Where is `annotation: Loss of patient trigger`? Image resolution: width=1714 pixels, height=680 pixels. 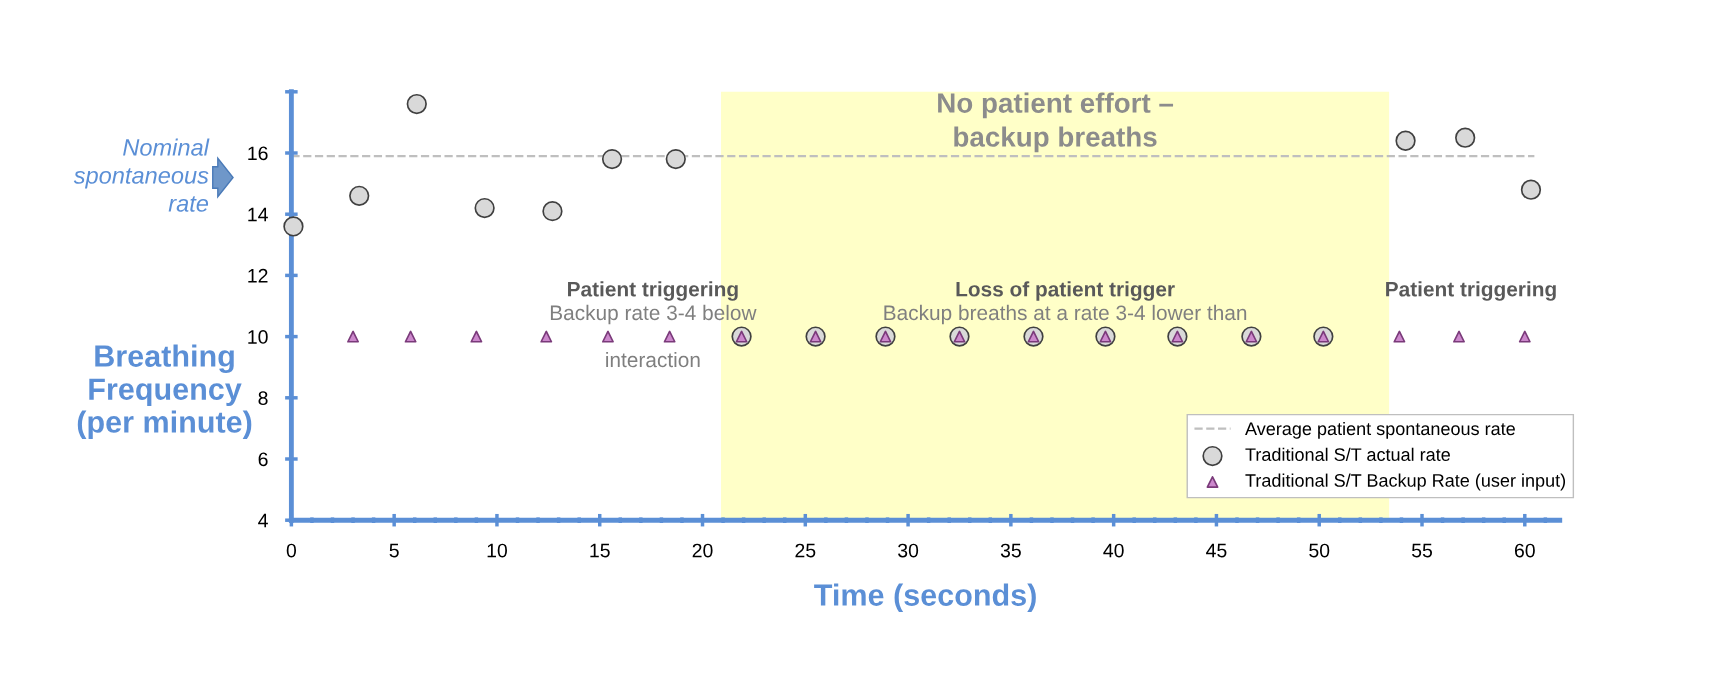 annotation: Loss of patient trigger is located at coordinates (1065, 291).